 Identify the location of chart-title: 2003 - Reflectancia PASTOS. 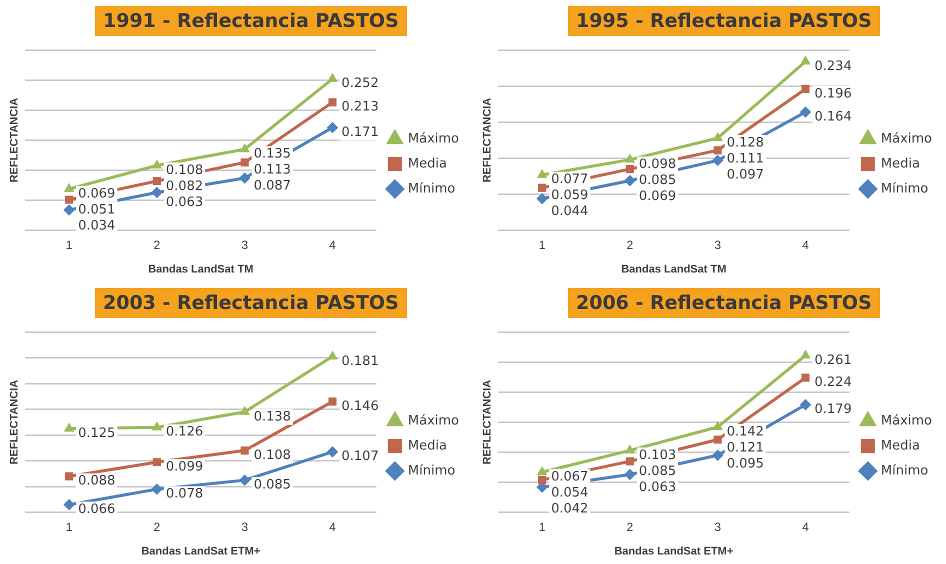
(251, 303).